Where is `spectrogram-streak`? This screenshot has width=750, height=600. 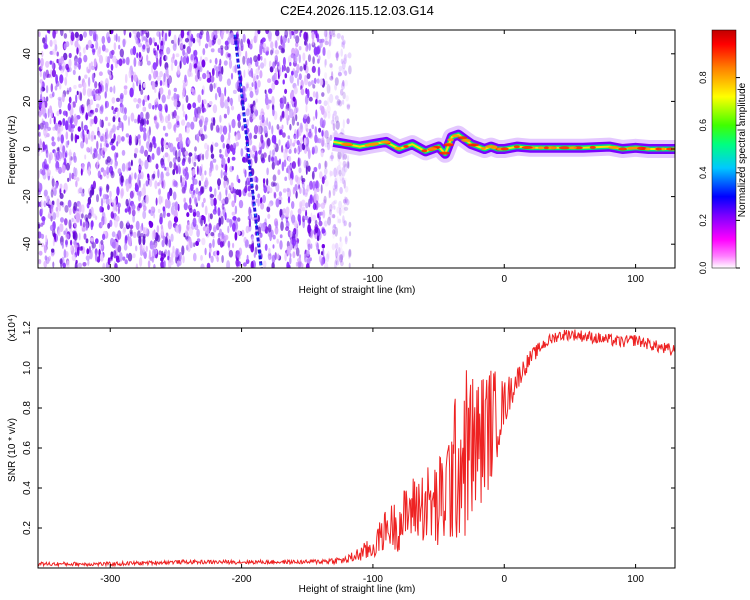 spectrogram-streak is located at coordinates (248, 151).